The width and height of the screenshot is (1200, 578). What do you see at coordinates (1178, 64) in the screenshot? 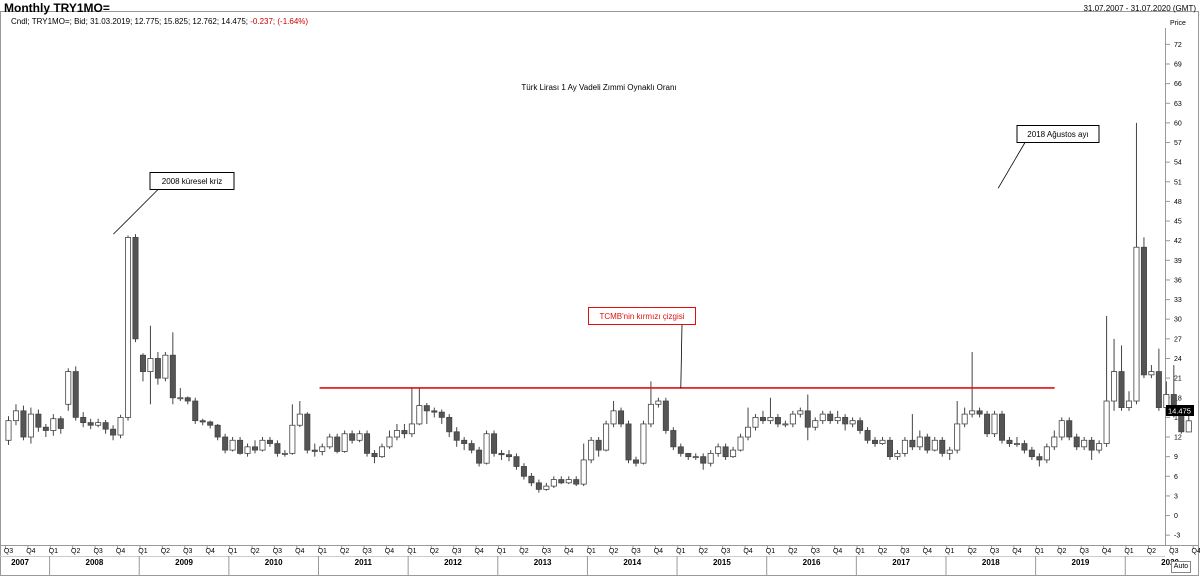
I see `y-tick-label: 69` at bounding box center [1178, 64].